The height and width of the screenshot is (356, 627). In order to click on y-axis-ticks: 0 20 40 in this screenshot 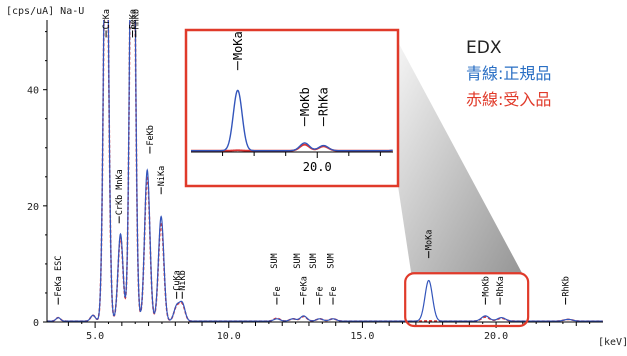, I will do `click(37, 180)`.